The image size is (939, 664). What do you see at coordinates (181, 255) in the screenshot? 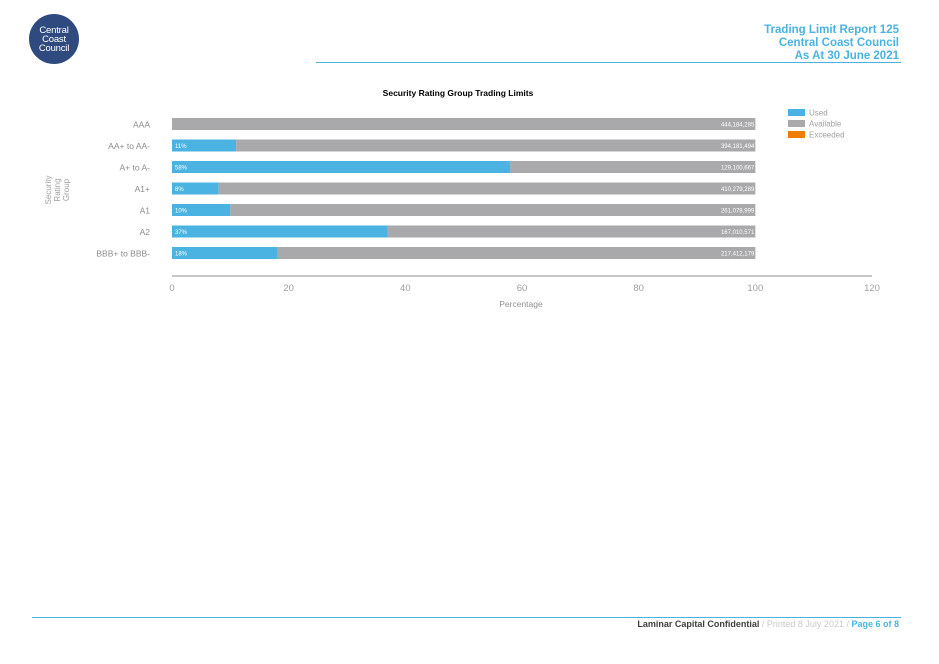
I see `used-data-label: 18%` at bounding box center [181, 255].